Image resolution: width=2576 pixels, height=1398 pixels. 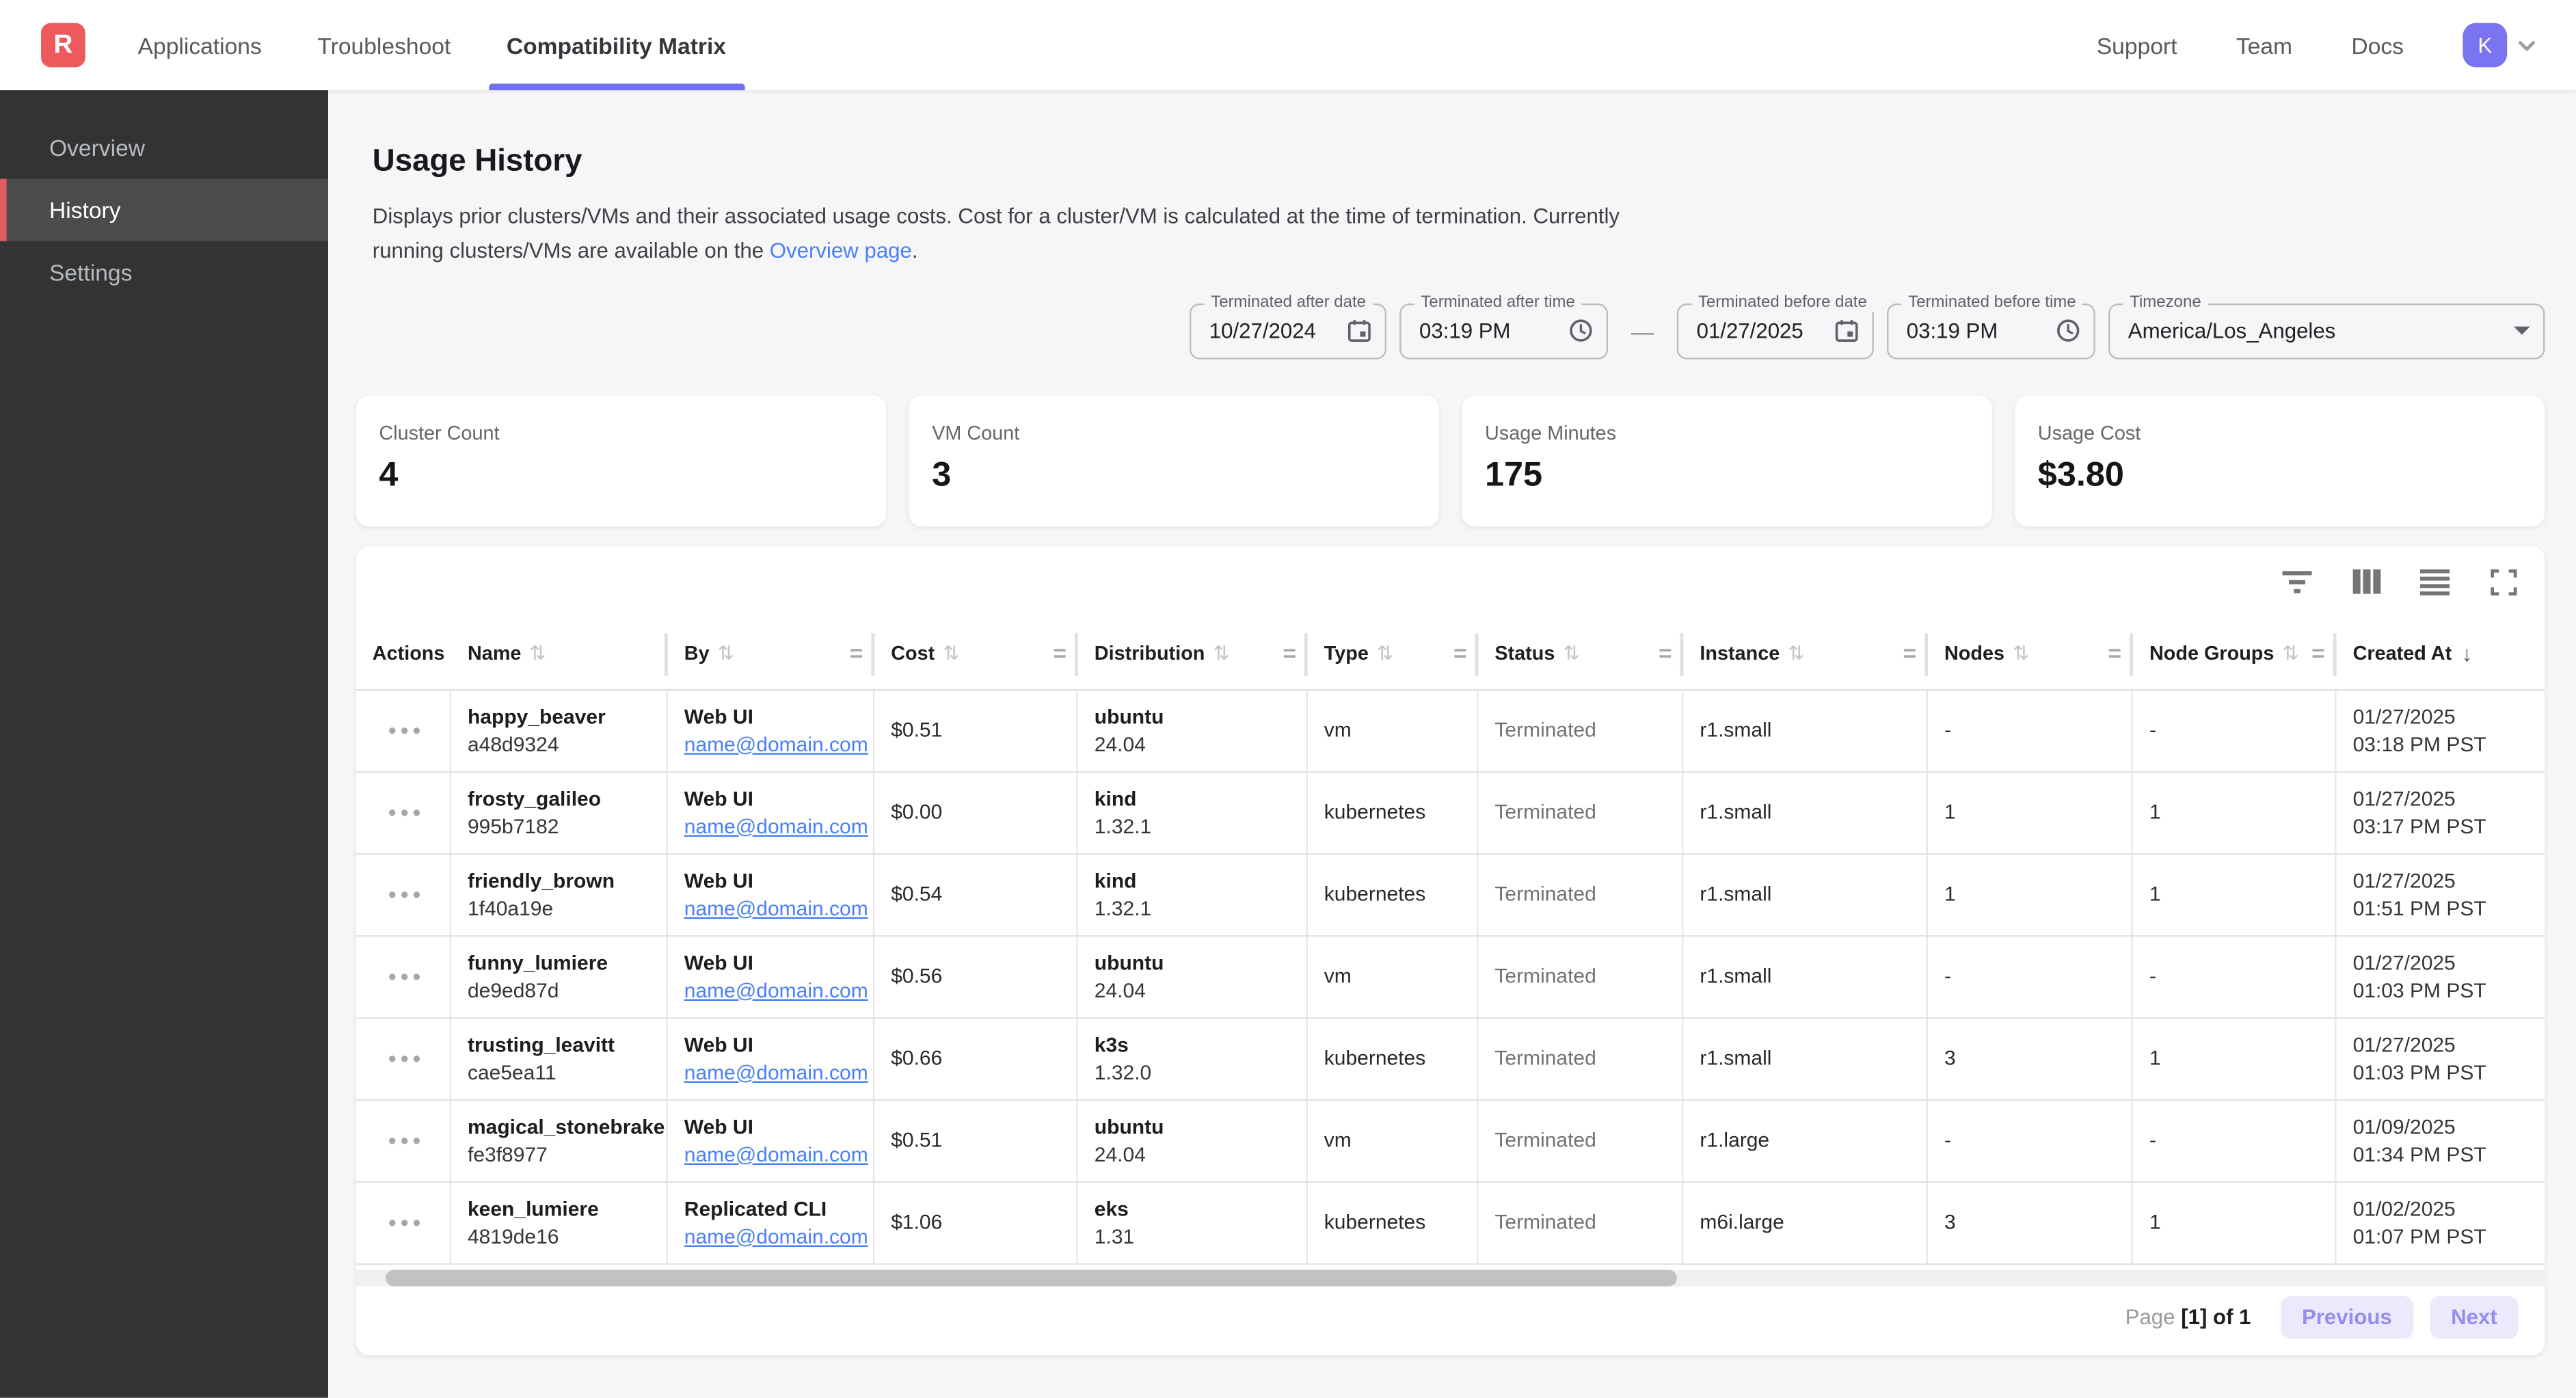 I want to click on nav-item-troubleshoot: Troubleshoot, so click(x=384, y=45).